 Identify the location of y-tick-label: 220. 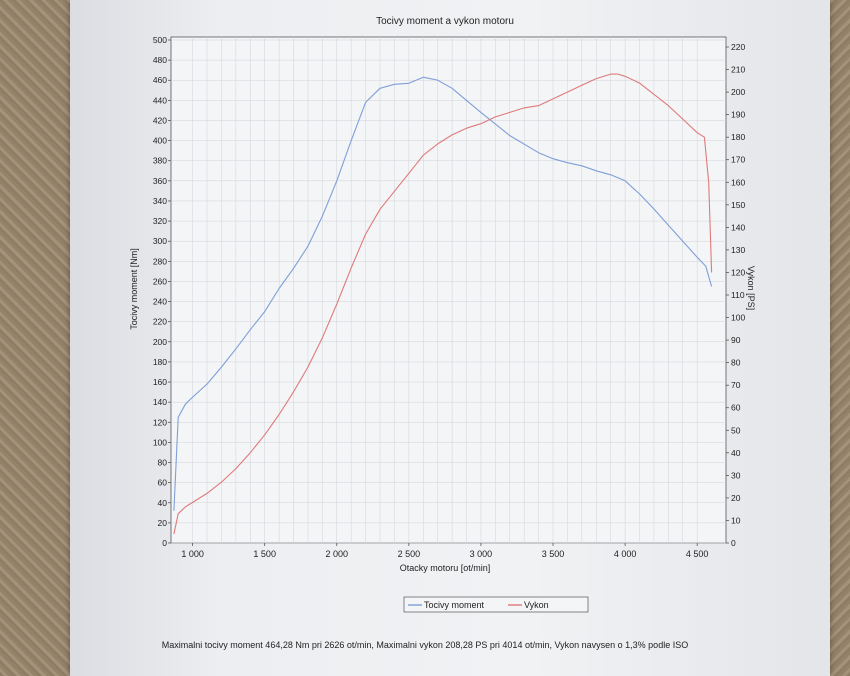
(160, 322).